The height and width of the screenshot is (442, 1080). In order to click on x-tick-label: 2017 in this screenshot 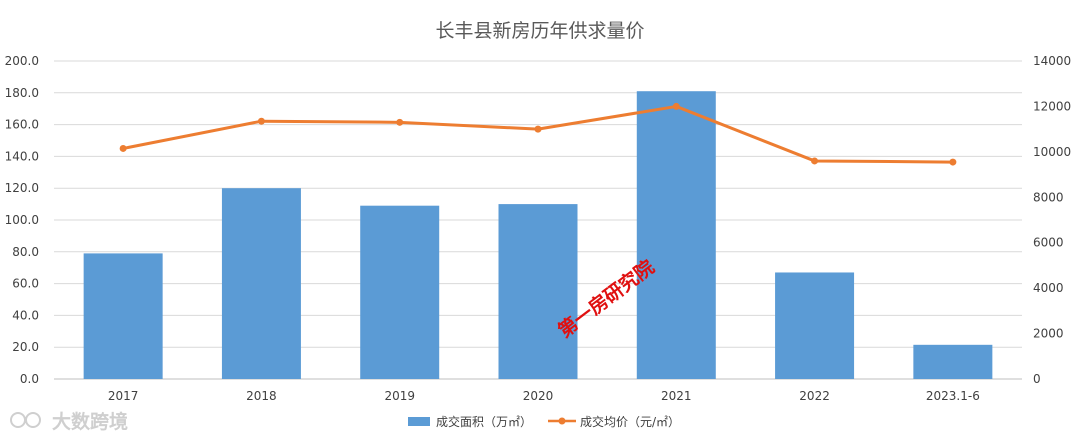, I will do `click(123, 396)`.